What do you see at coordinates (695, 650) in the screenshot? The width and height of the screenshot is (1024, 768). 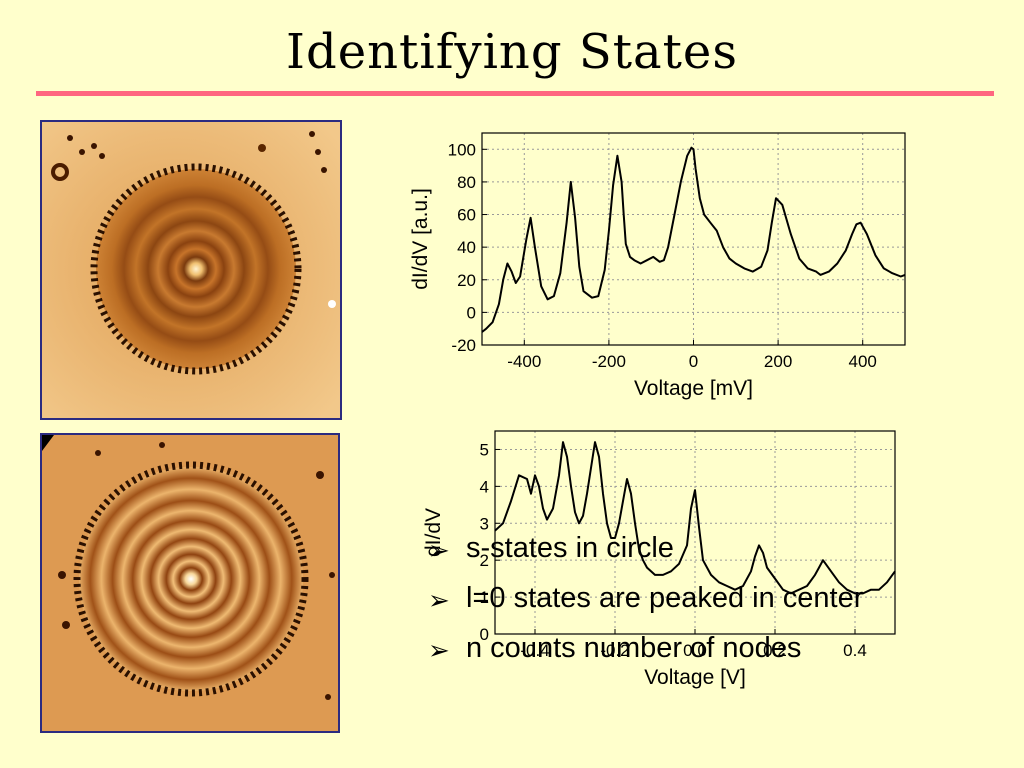 I see `x-tick-label: 0.0` at bounding box center [695, 650].